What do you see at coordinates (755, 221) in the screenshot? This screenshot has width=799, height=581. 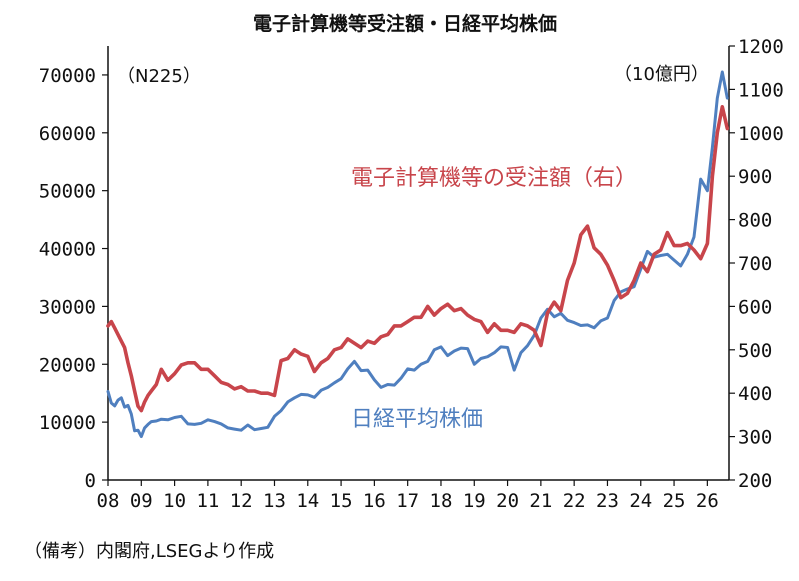 I see `right-tick-label: 800` at bounding box center [755, 221].